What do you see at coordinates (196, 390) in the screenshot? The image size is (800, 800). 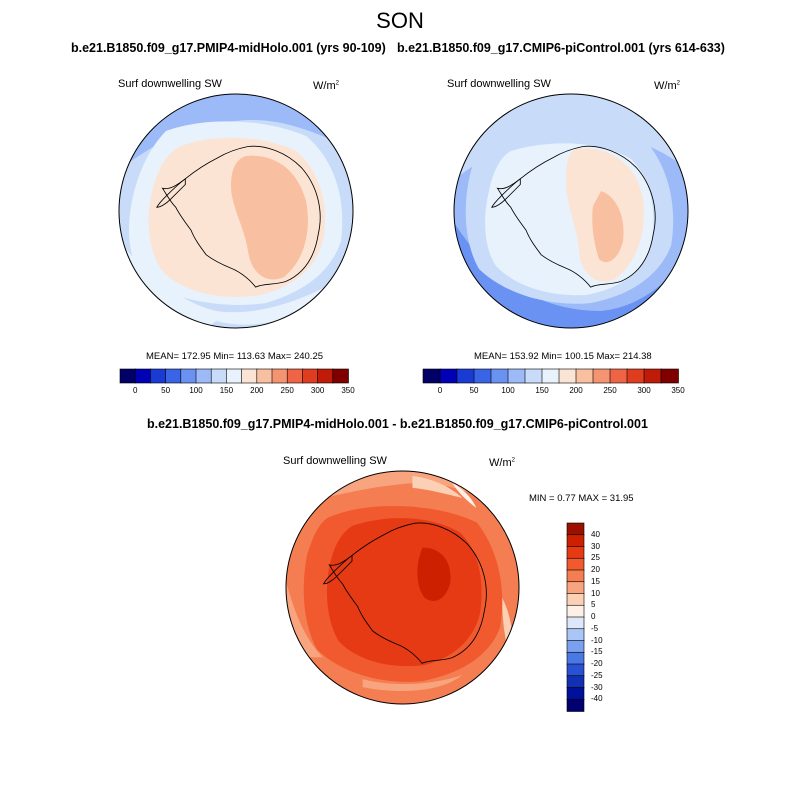 I see `colorbar-tick-label: 100` at bounding box center [196, 390].